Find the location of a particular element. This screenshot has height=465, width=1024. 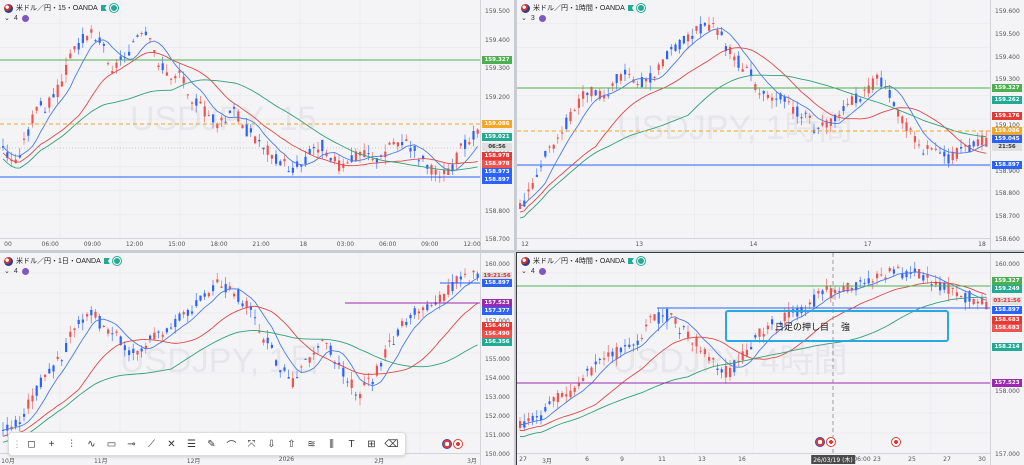

chart-legend: 米ドル／円・1時間・OANDA is located at coordinates (583, 8).